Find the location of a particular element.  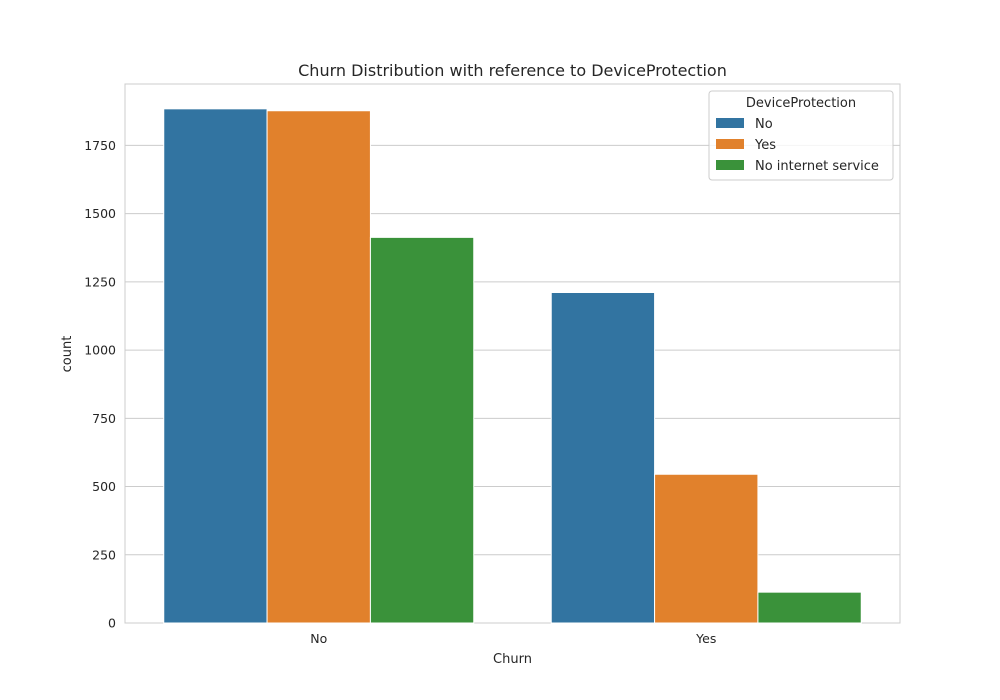

y-tick-label: 1500 is located at coordinates (100, 213).